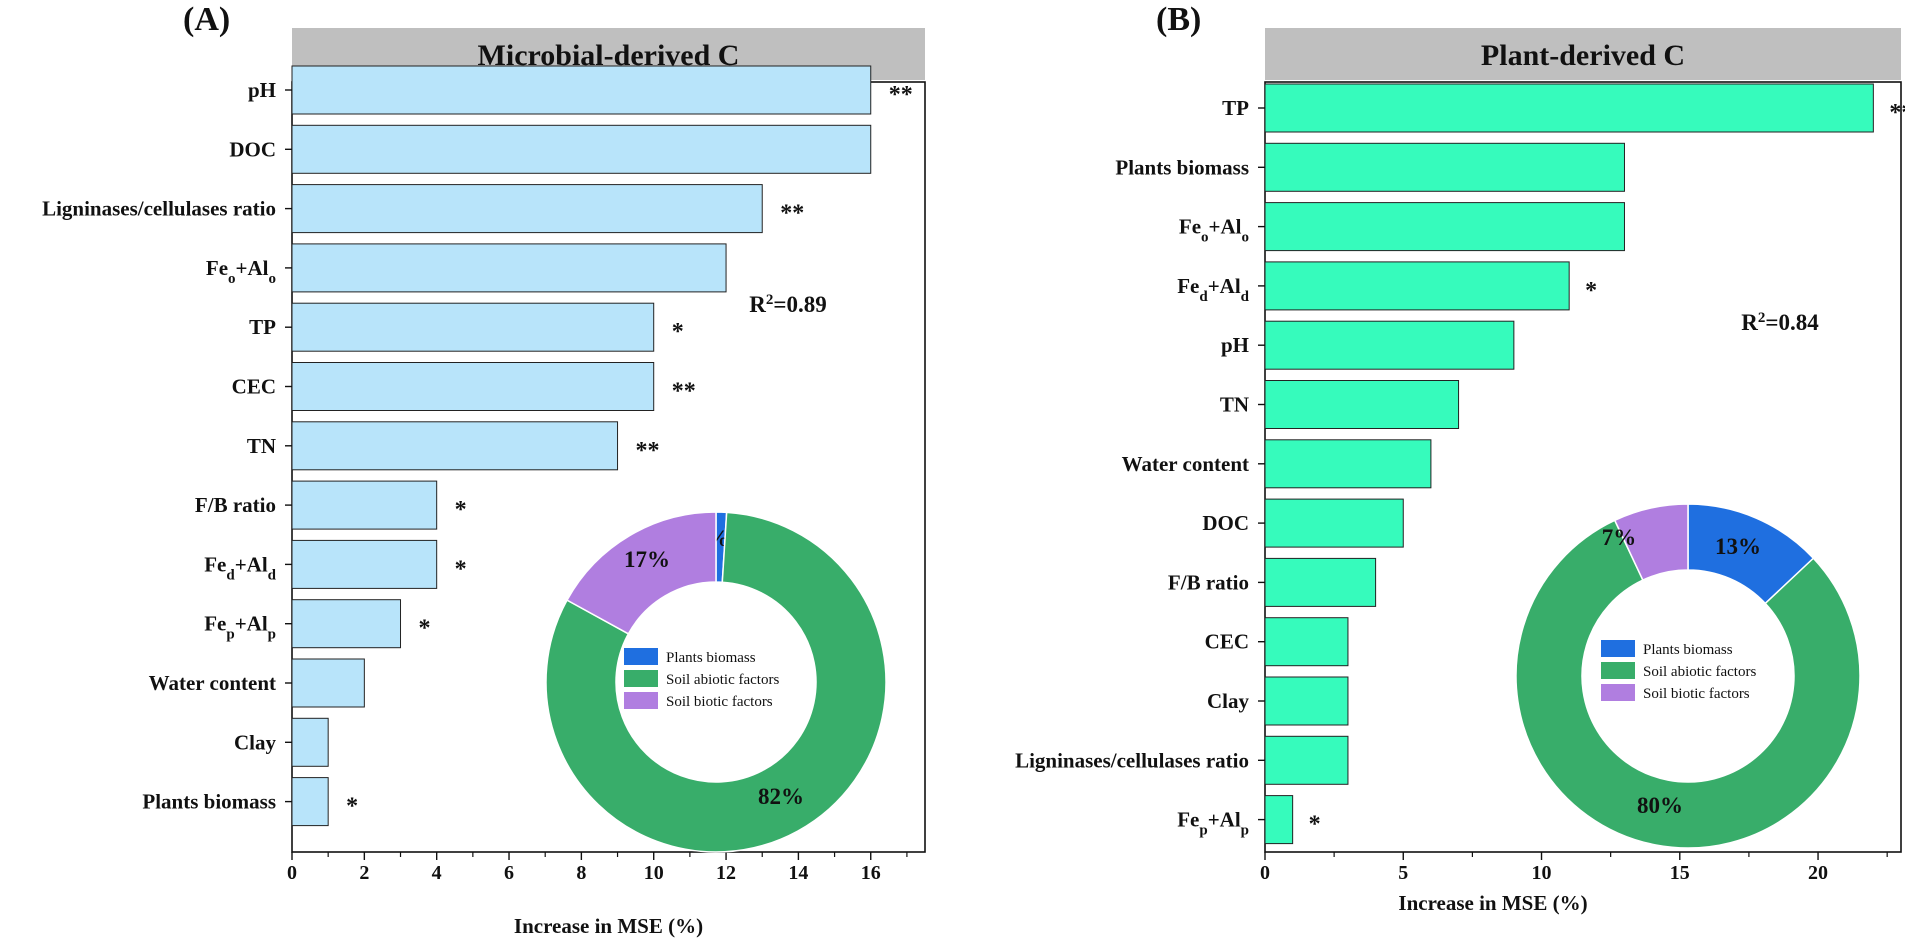 This screenshot has width=1905, height=939. What do you see at coordinates (1738, 546) in the screenshot?
I see `donut-slice-label: 13%` at bounding box center [1738, 546].